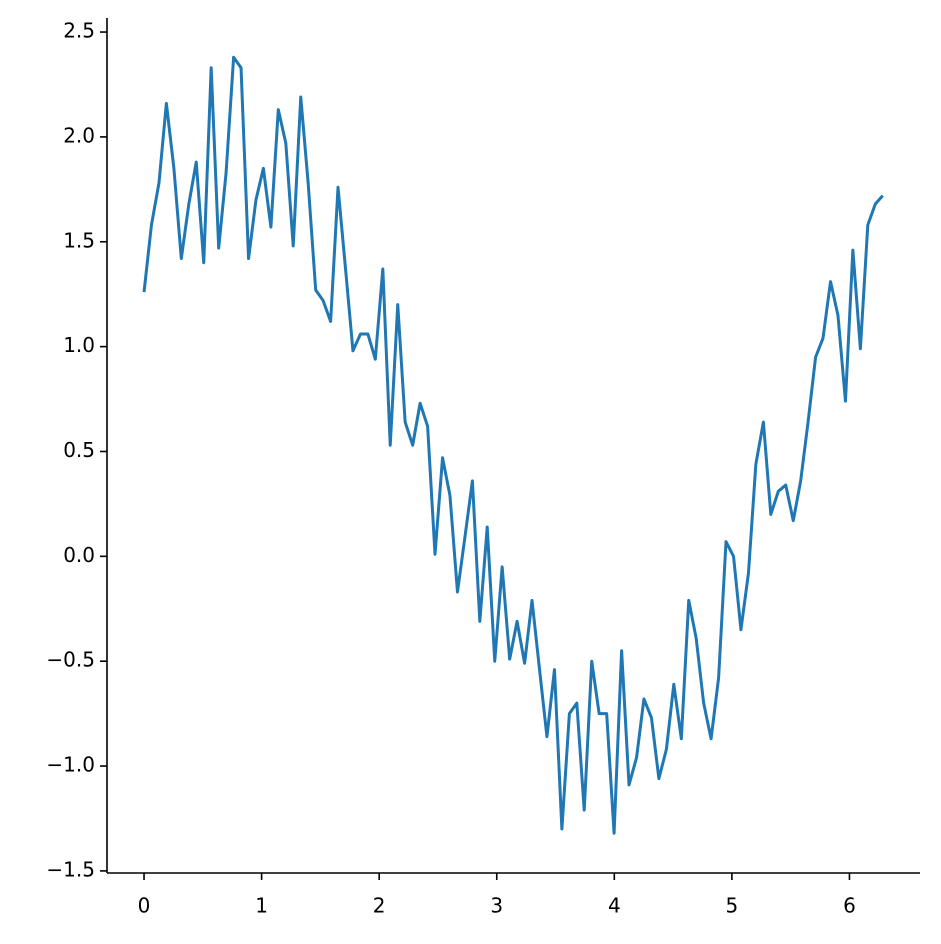 The height and width of the screenshot is (944, 941). What do you see at coordinates (79, 31) in the screenshot?
I see `y-tick-label: 2.5` at bounding box center [79, 31].